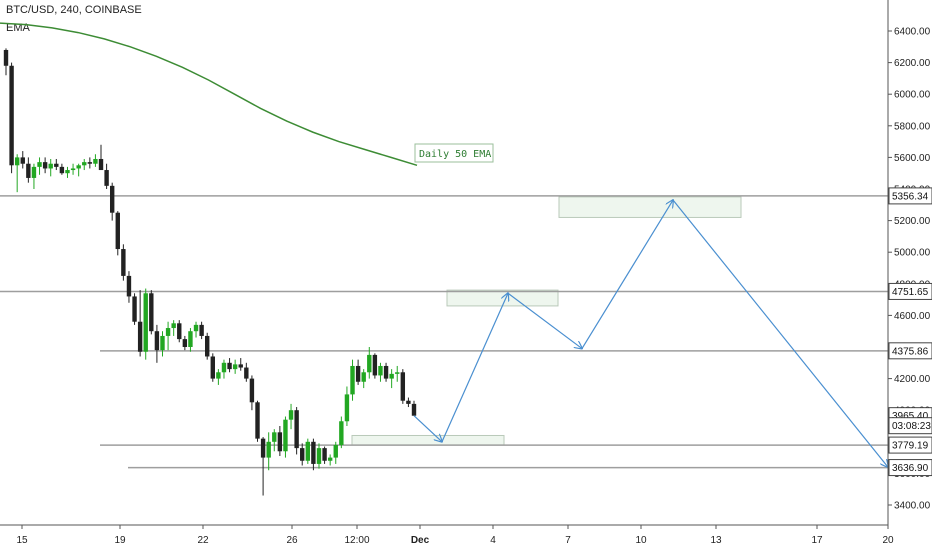 This screenshot has height=550, width=932. What do you see at coordinates (22, 540) in the screenshot?
I see `x-tick-label: 15` at bounding box center [22, 540].